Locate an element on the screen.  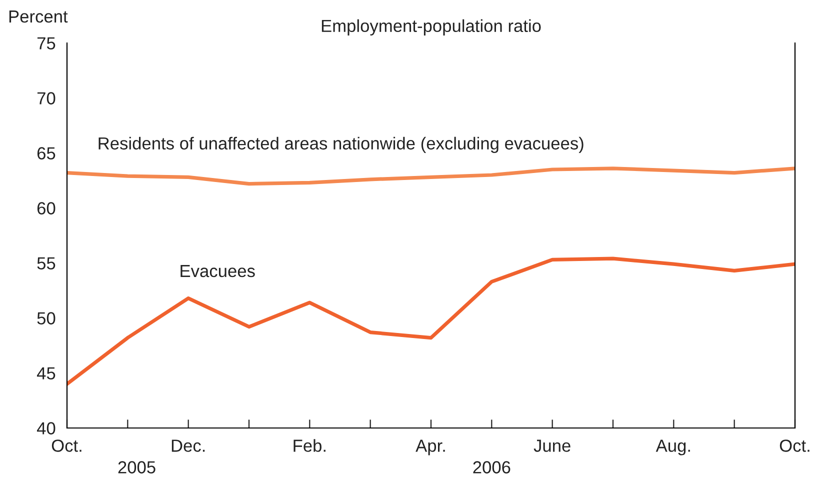
series-label: Evacuees is located at coordinates (217, 271).